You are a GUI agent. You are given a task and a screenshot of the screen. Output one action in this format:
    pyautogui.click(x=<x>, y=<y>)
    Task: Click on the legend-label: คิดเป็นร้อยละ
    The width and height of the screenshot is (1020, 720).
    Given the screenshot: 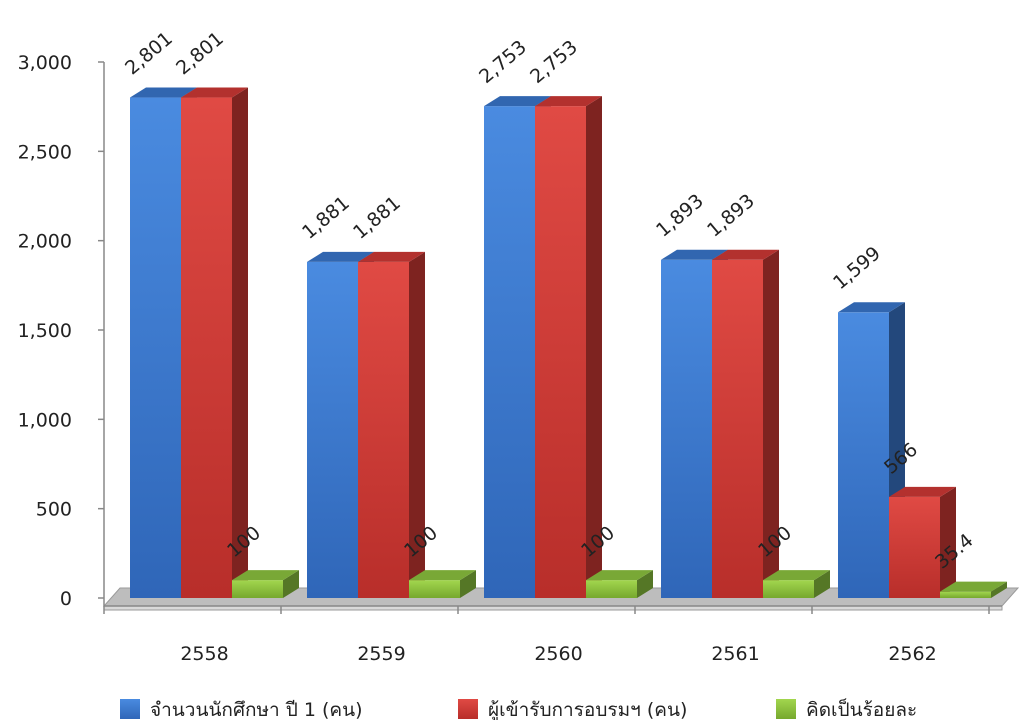 What is the action you would take?
    pyautogui.click(x=861, y=708)
    